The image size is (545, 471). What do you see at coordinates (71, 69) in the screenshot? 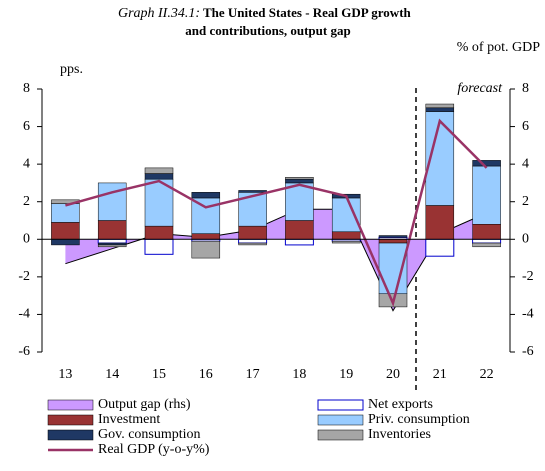
I see `y-axis-label: pps.` at bounding box center [71, 69].